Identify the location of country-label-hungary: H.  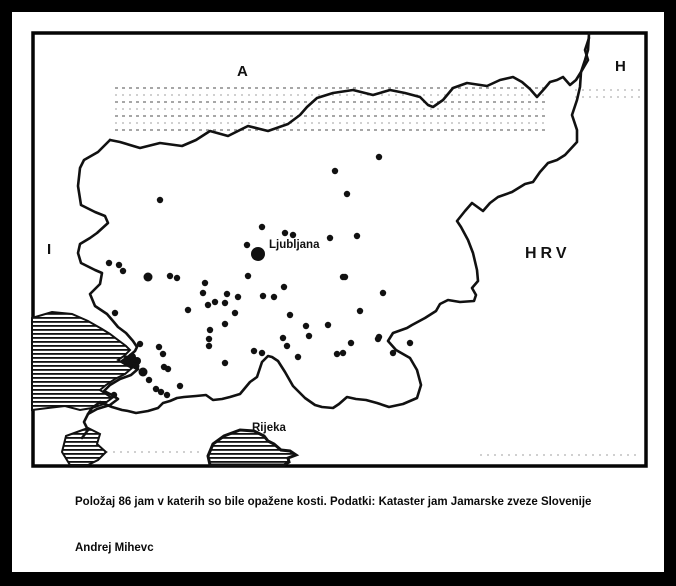
(620, 66).